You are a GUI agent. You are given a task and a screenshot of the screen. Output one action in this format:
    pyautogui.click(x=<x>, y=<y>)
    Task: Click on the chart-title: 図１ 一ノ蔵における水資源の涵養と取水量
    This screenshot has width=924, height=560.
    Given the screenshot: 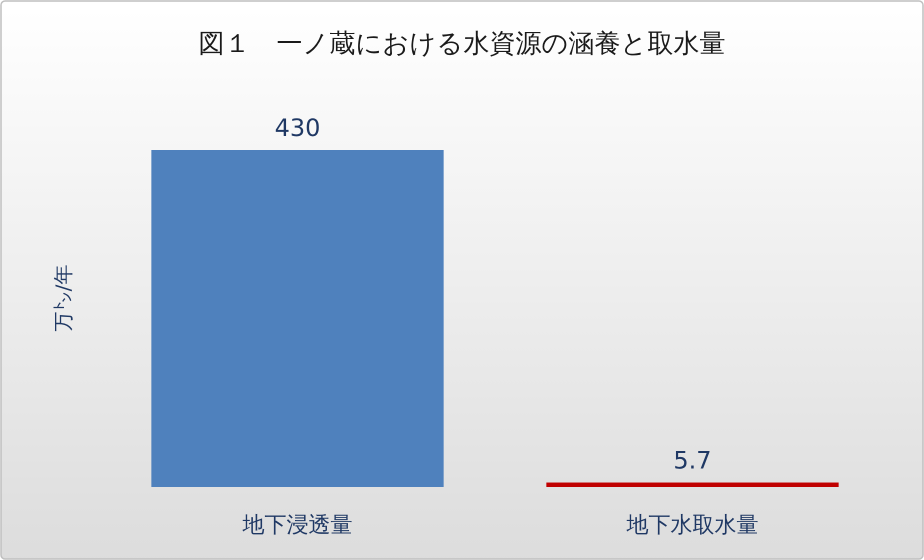 What is the action you would take?
    pyautogui.click(x=462, y=44)
    